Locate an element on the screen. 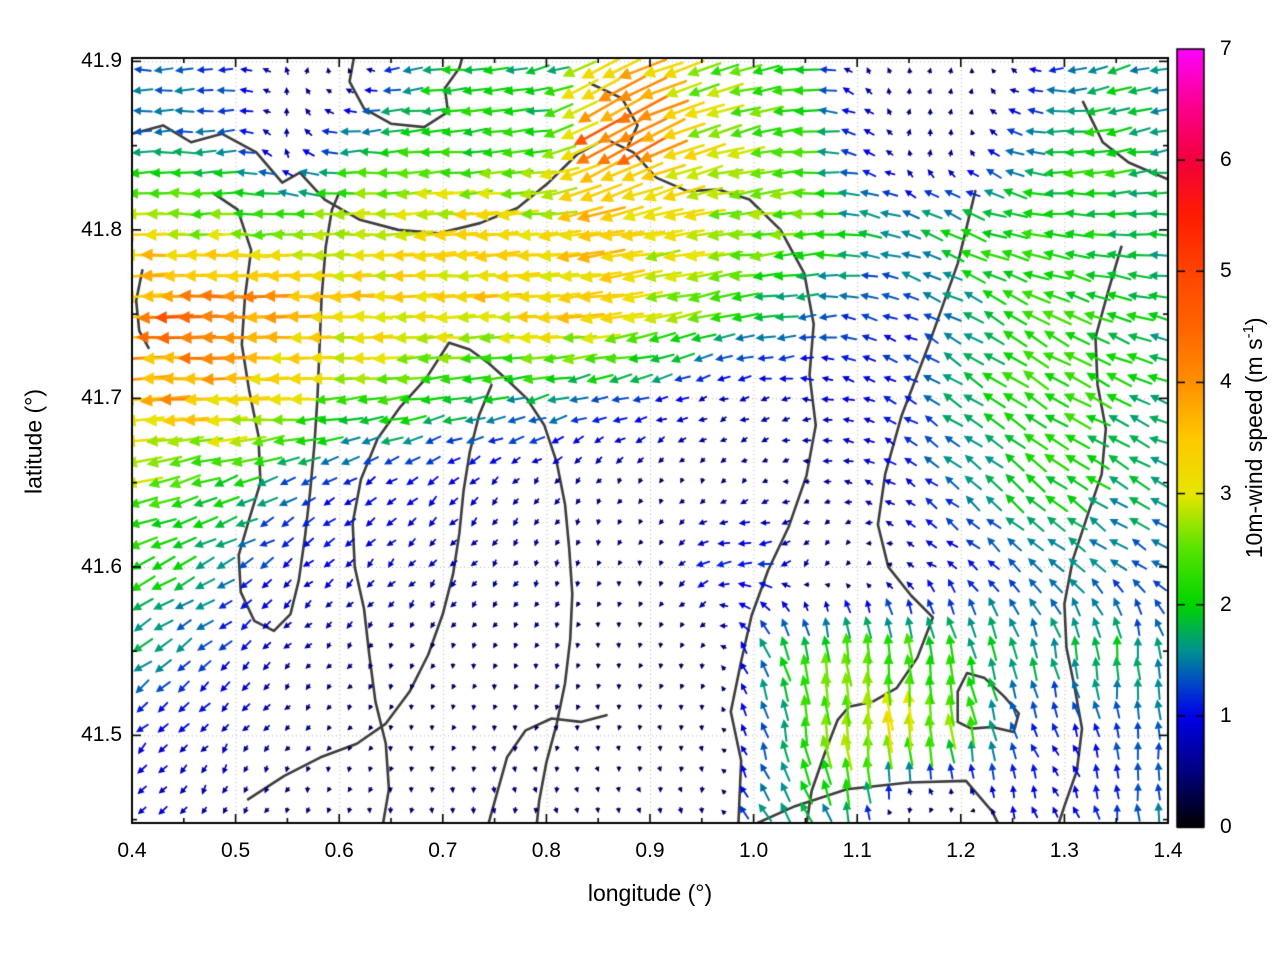  x-tick-label: 1.1 is located at coordinates (857, 850).